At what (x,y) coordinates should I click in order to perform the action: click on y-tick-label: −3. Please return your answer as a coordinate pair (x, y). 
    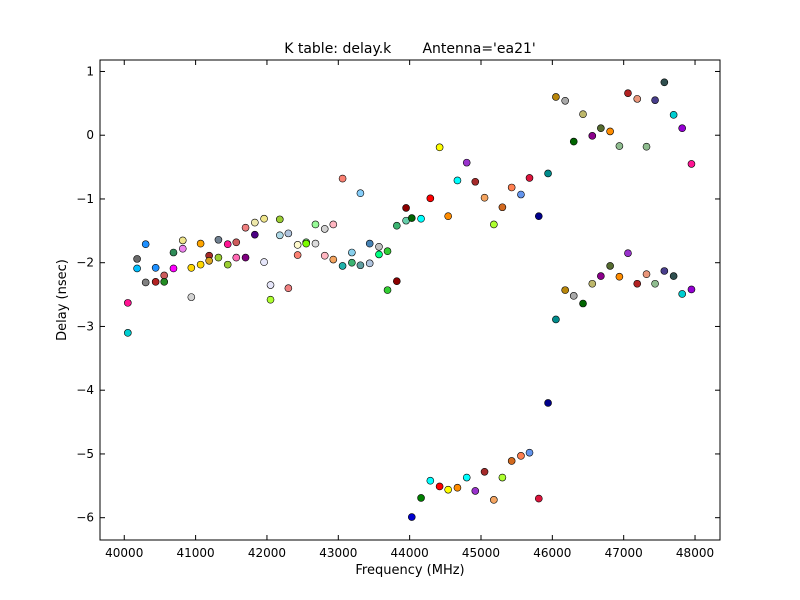
    Looking at the image, I should click on (85, 326).